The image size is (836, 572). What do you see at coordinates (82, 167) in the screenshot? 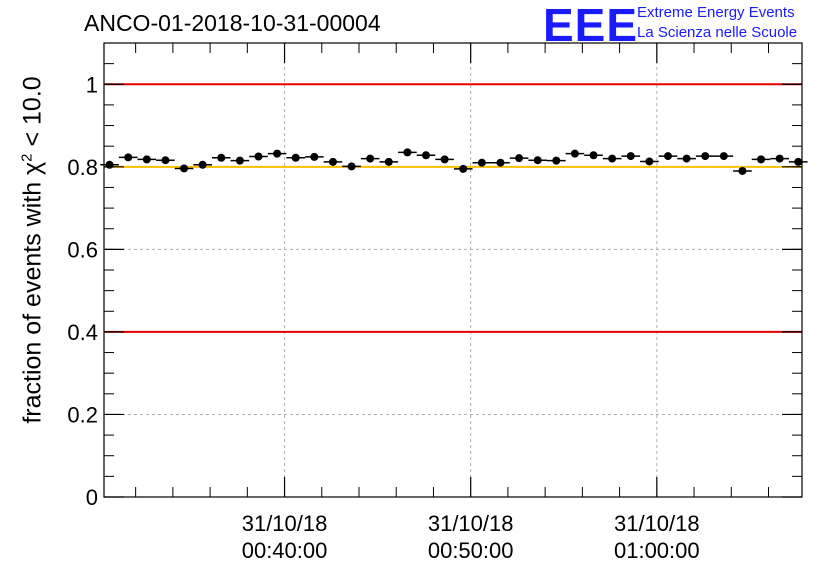
I see `y-tick-label: 0.8` at bounding box center [82, 167].